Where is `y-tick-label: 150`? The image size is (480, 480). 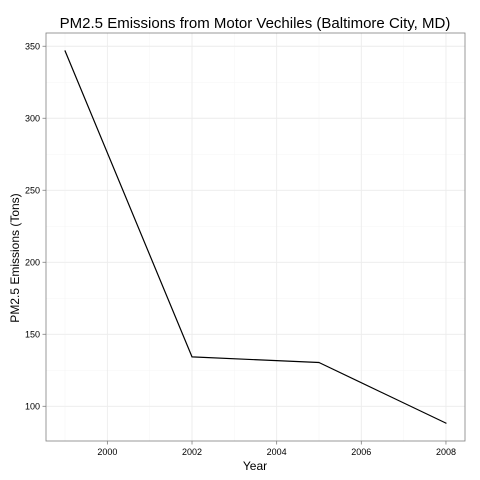 y-tick-label: 150 is located at coordinates (32, 334).